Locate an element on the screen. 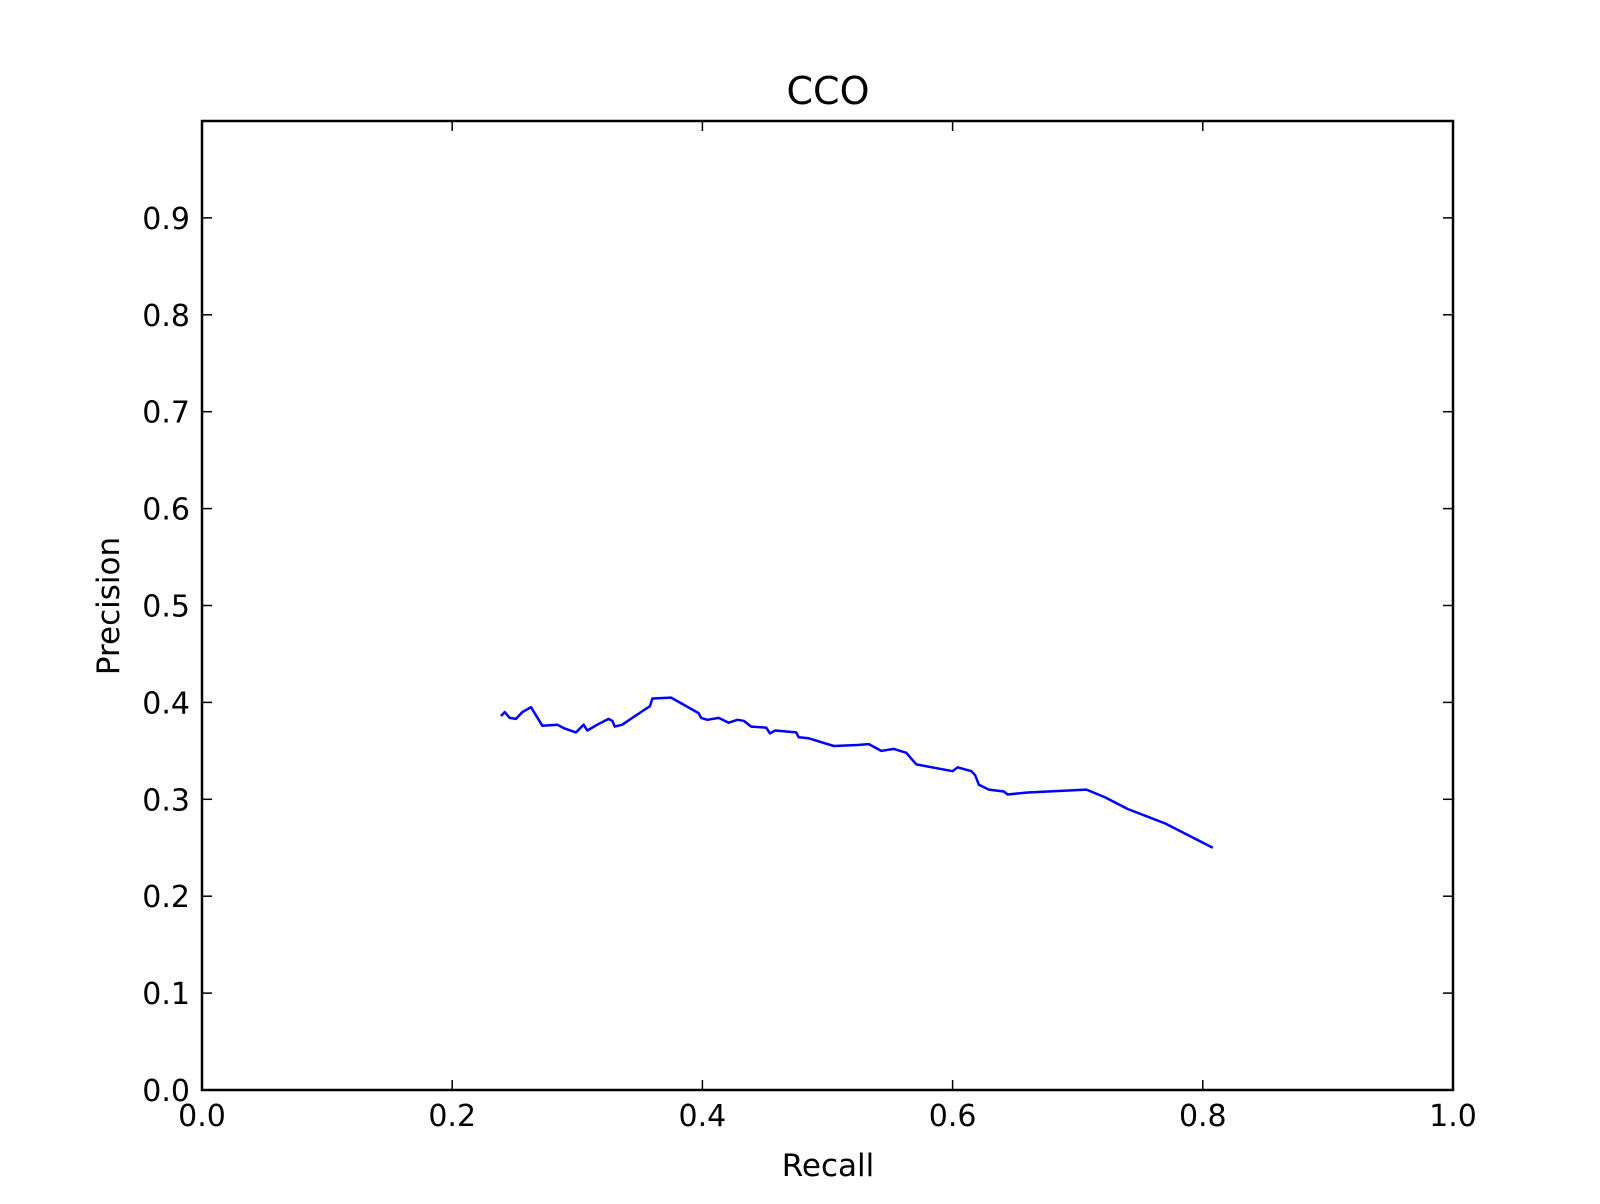  y-tick-label: 0.5 is located at coordinates (166, 607).